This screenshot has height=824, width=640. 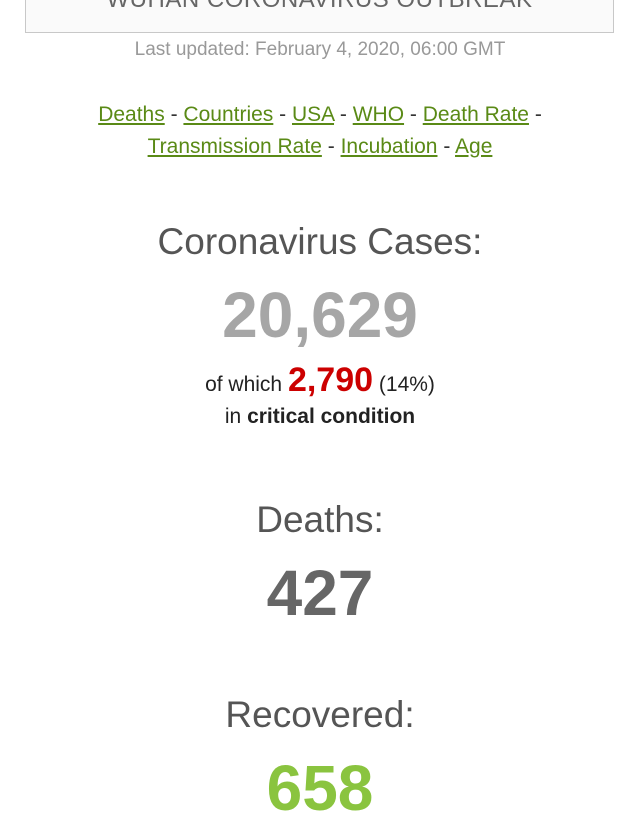 I want to click on nav-link-age: Age, so click(x=474, y=146).